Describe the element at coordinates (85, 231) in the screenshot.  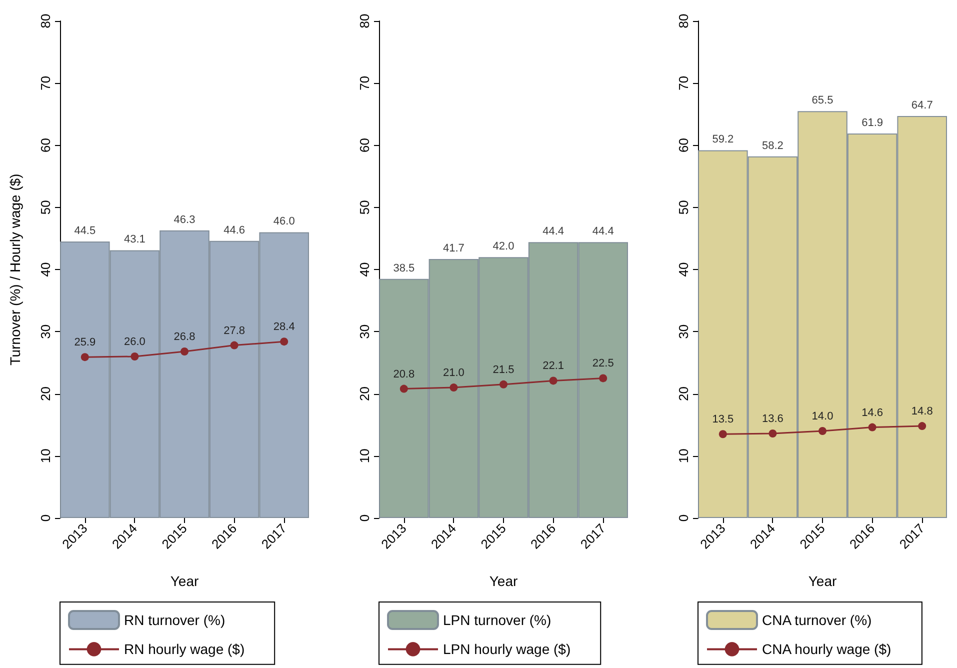
I see `data-label: 44.5` at that location.